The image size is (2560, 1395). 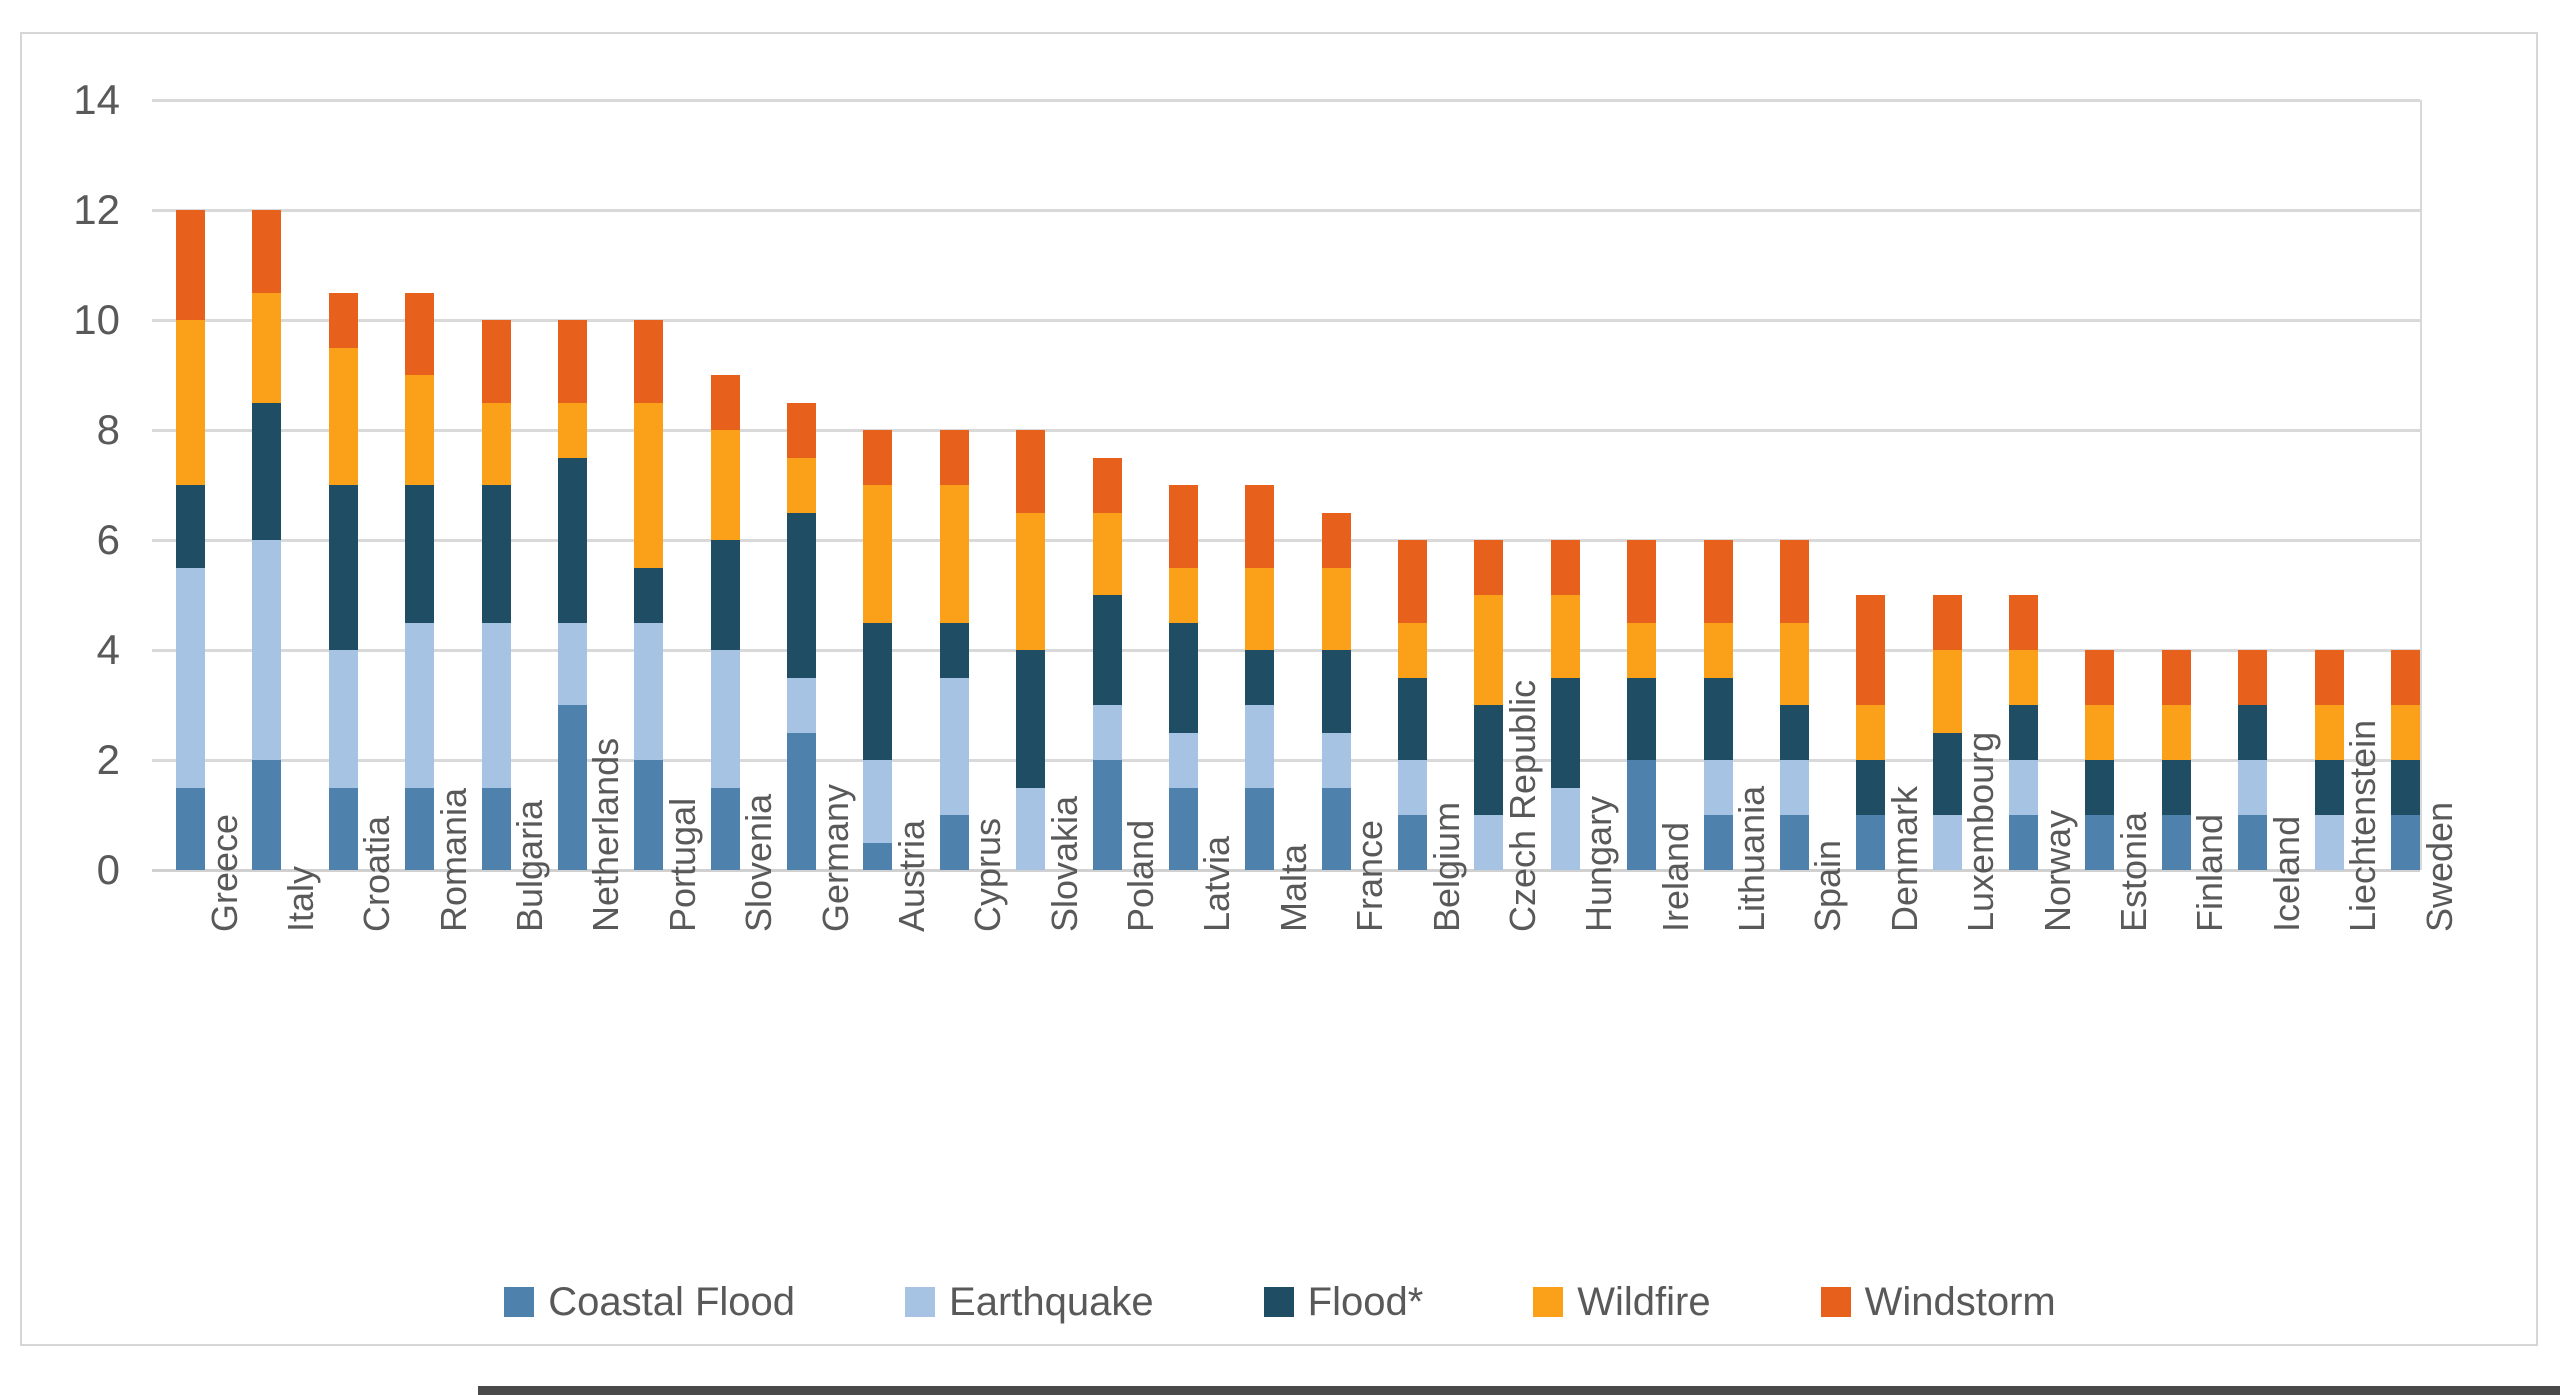 What do you see at coordinates (1828, 885) in the screenshot?
I see `x-axis-label: Spain` at bounding box center [1828, 885].